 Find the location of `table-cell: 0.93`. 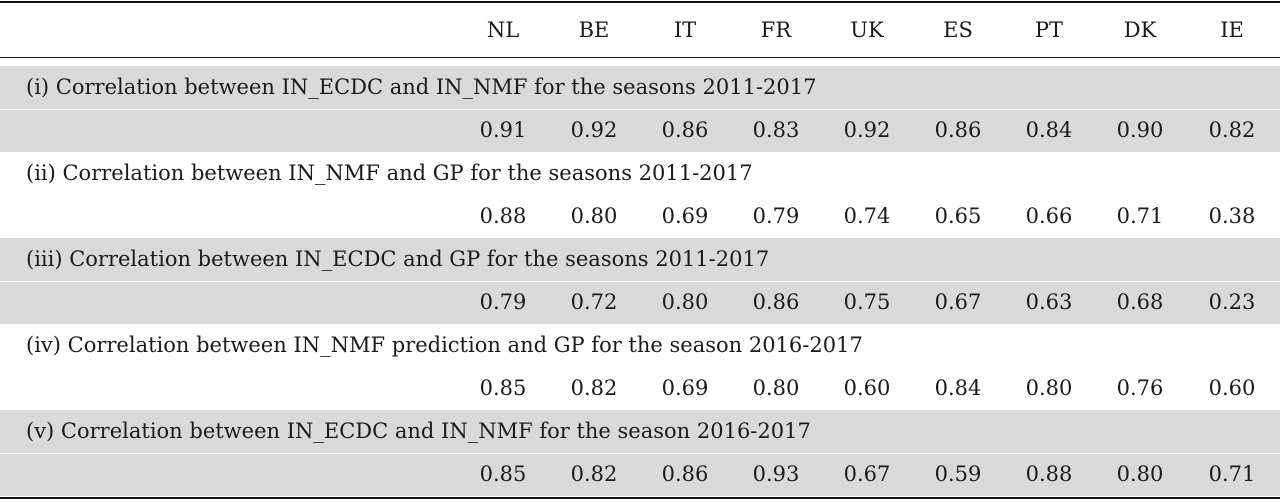

table-cell: 0.93 is located at coordinates (776, 474).